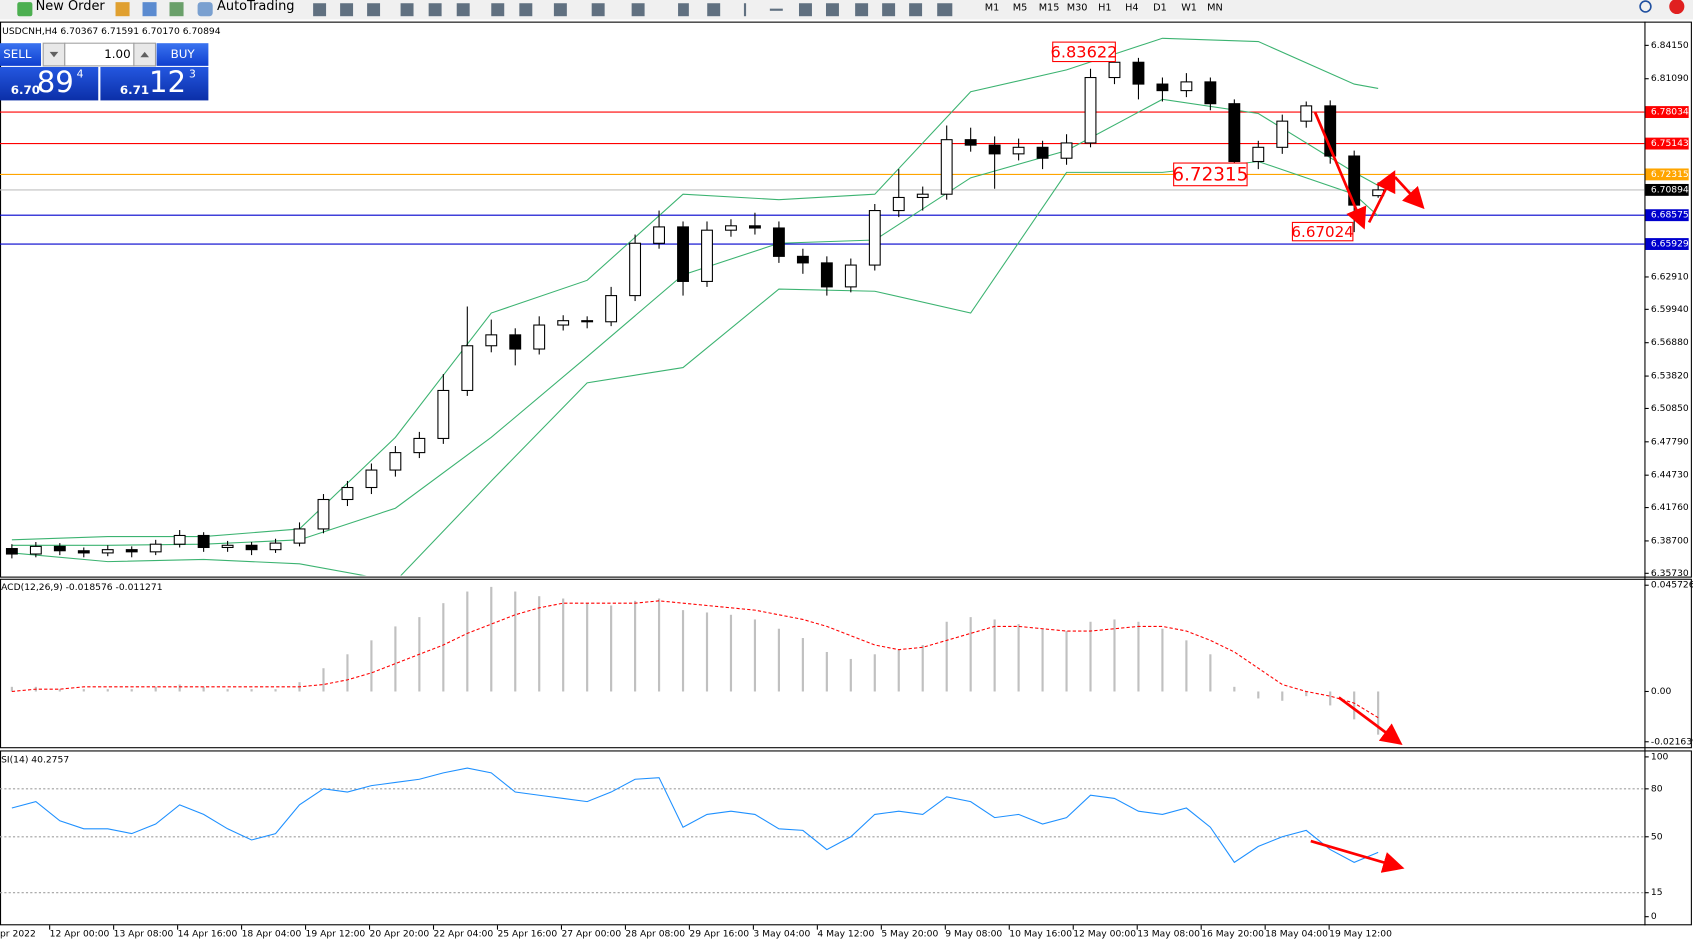 The image size is (1693, 948). I want to click on x-tick-label: 14 Apr 16:00, so click(208, 933).